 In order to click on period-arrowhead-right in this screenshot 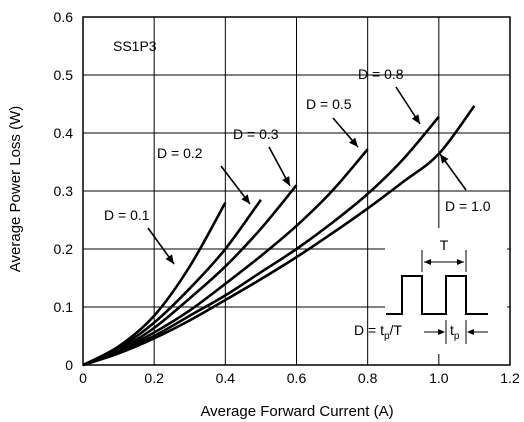, I will do `click(460, 262)`.